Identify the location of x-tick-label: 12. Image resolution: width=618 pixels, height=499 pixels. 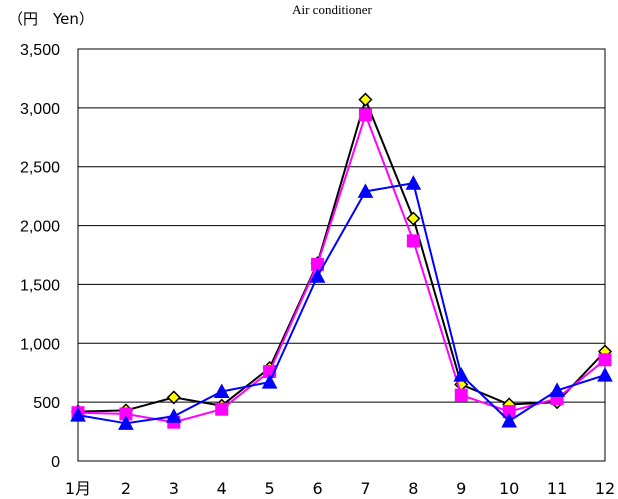
(605, 488).